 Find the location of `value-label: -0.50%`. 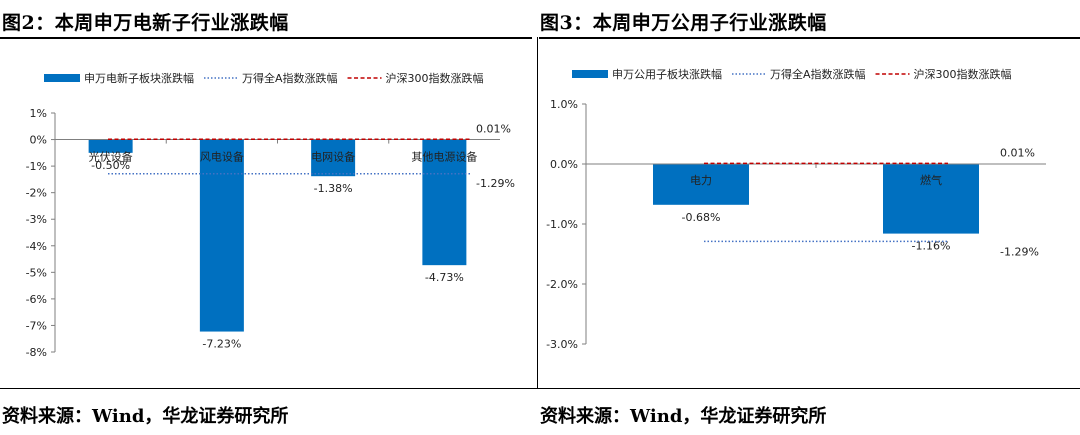

value-label: -0.50% is located at coordinates (110, 165).